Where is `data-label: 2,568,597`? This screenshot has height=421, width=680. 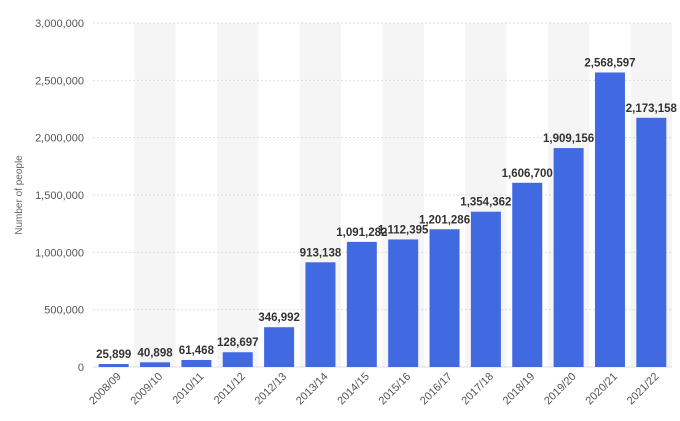
data-label: 2,568,597 is located at coordinates (609, 63).